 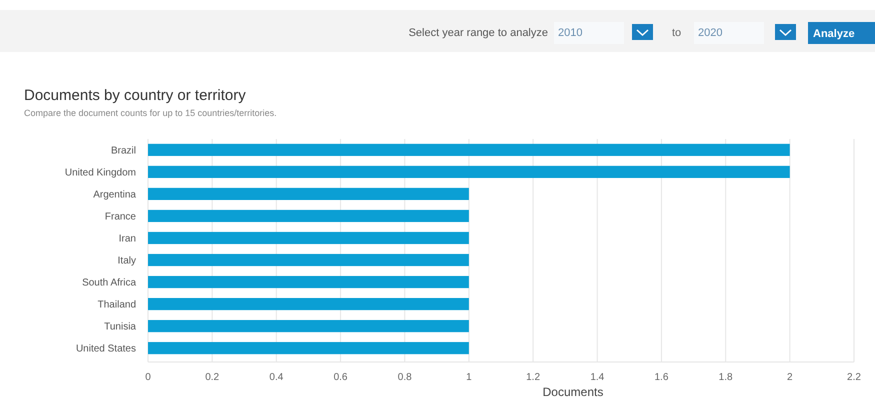 I want to click on x-axis-title: Documents, so click(x=573, y=392).